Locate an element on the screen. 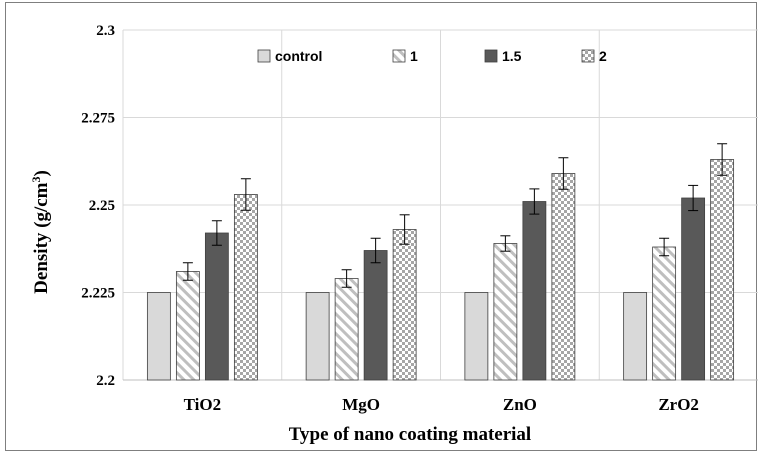 The image size is (764, 453). legend-label: control is located at coordinates (298, 56).